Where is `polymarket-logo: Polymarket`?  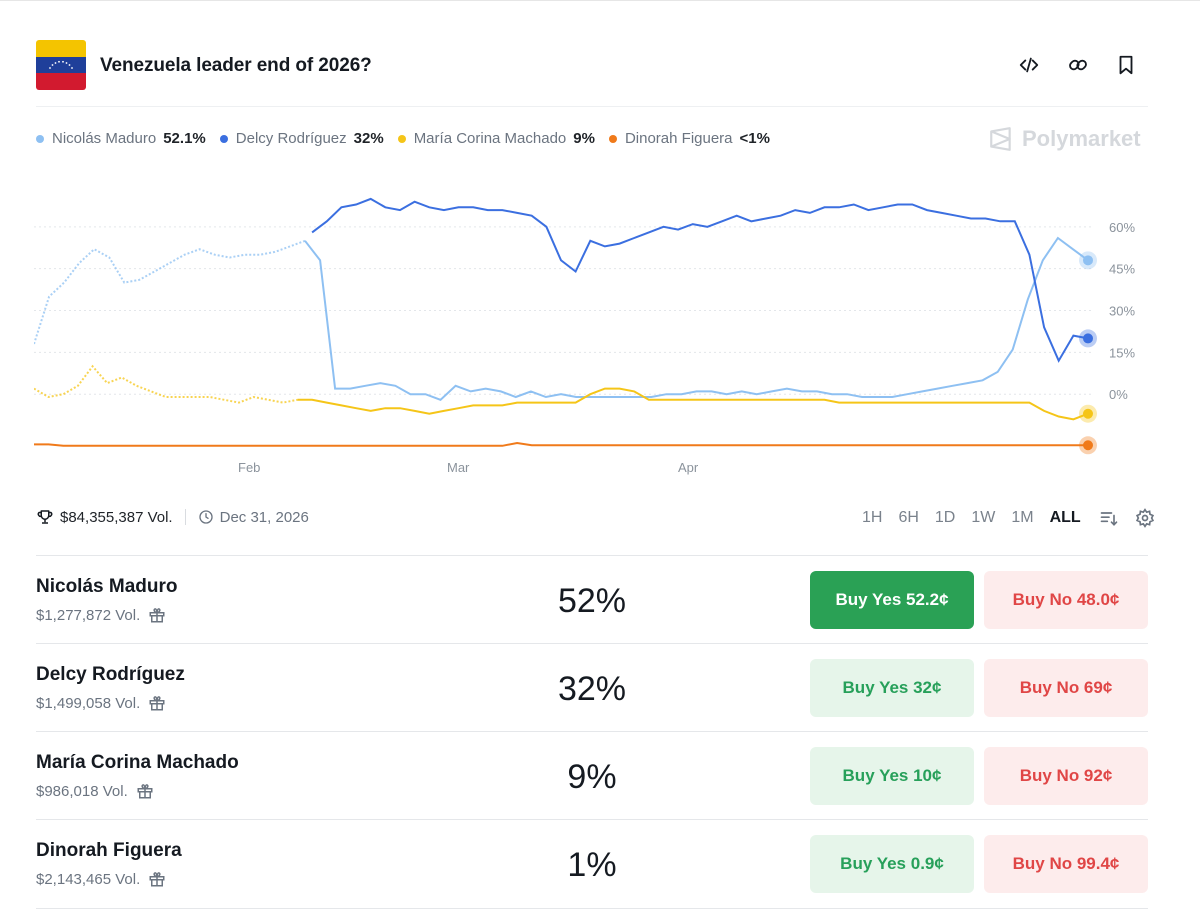 polymarket-logo: Polymarket is located at coordinates (1064, 139).